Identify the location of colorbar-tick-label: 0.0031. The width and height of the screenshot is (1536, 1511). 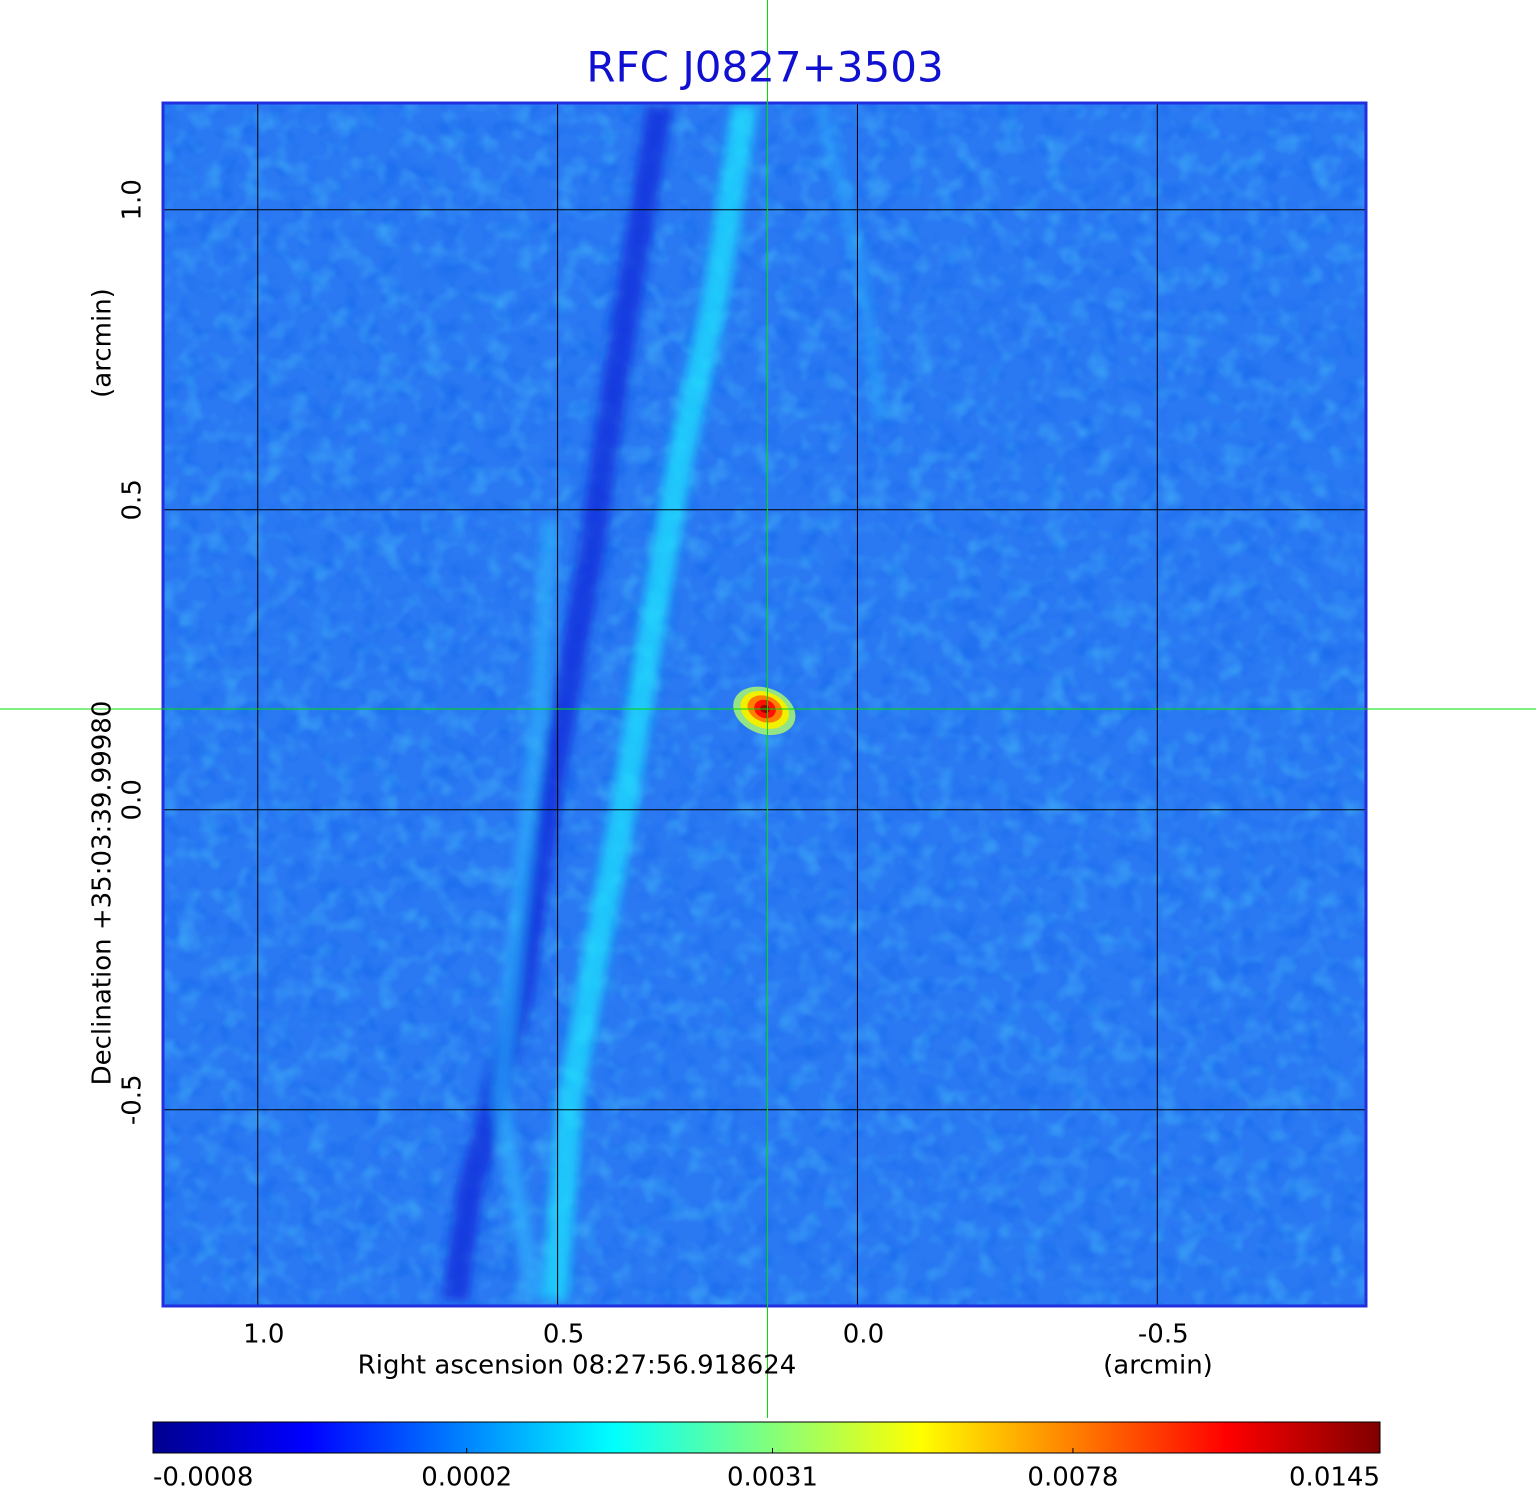
(772, 1478).